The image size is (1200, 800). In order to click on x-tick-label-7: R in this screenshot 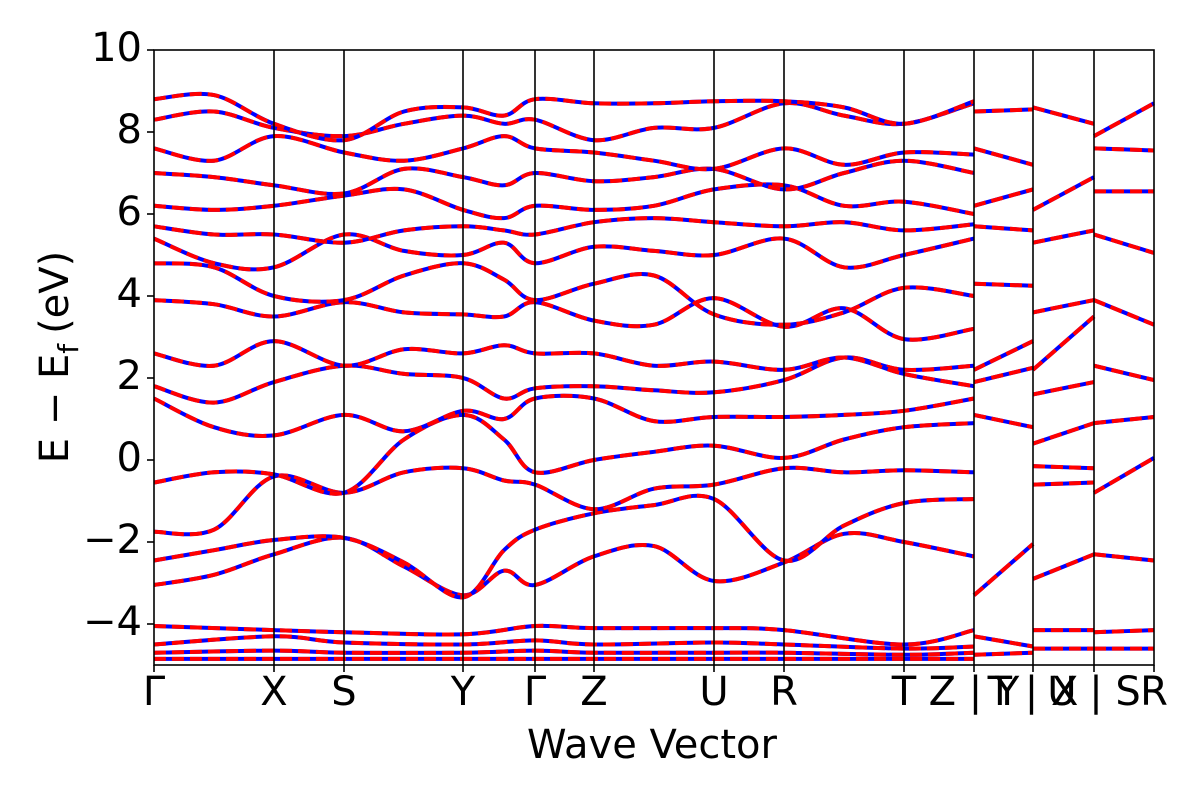, I will do `click(784, 692)`.